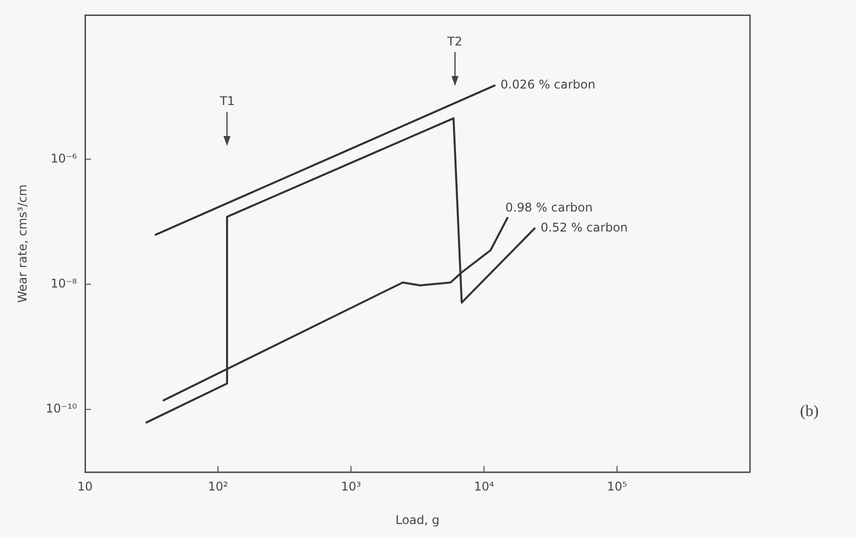 The width and height of the screenshot is (856, 538). What do you see at coordinates (218, 486) in the screenshot?
I see `x-tick-label: 10²` at bounding box center [218, 486].